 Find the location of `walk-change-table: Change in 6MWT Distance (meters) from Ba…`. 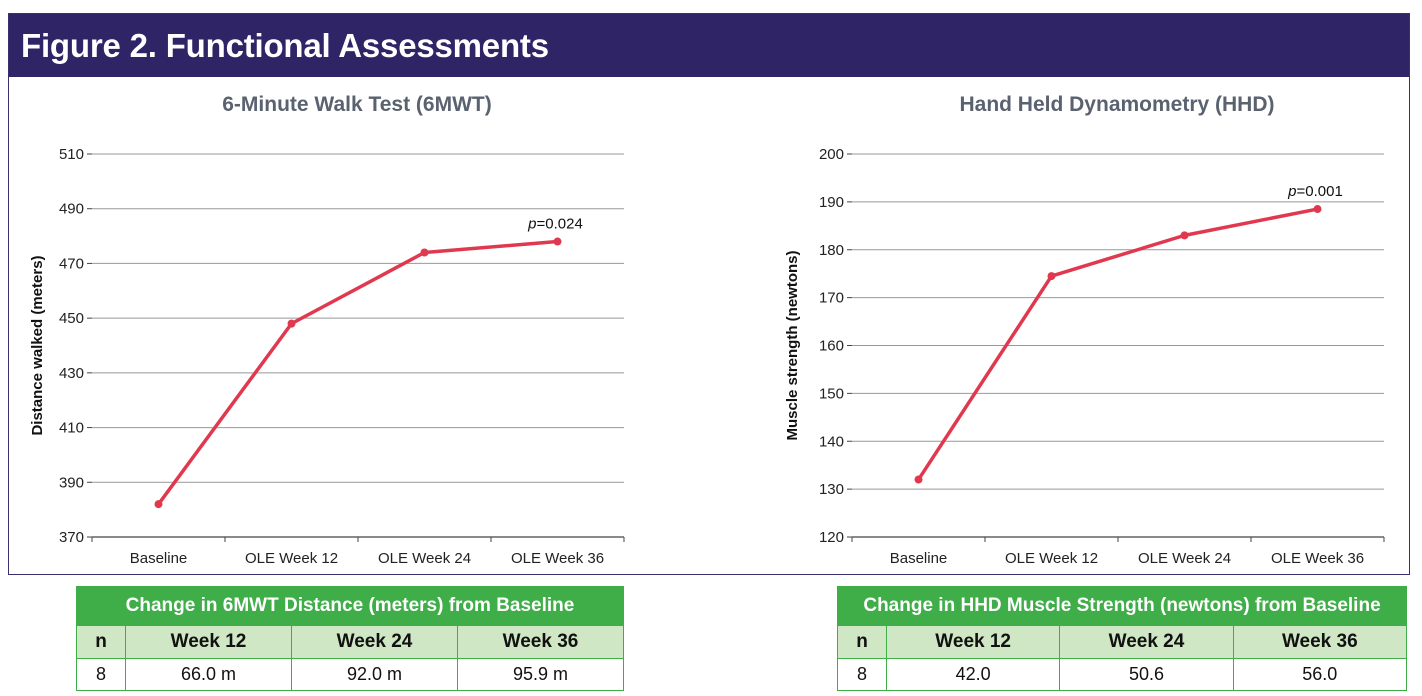

walk-change-table: Change in 6MWT Distance (meters) from Ba… is located at coordinates (350, 638).